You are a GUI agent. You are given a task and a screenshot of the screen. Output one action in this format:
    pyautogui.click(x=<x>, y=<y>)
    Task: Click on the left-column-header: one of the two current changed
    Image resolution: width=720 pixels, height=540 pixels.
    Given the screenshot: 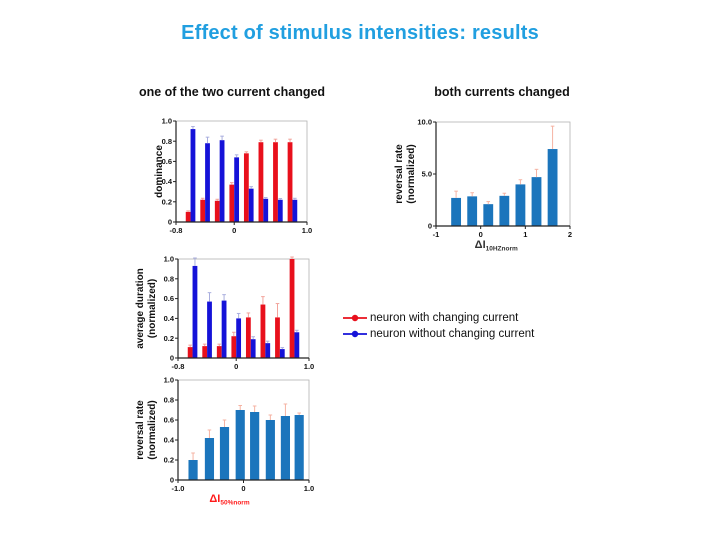 What is the action you would take?
    pyautogui.click(x=232, y=92)
    